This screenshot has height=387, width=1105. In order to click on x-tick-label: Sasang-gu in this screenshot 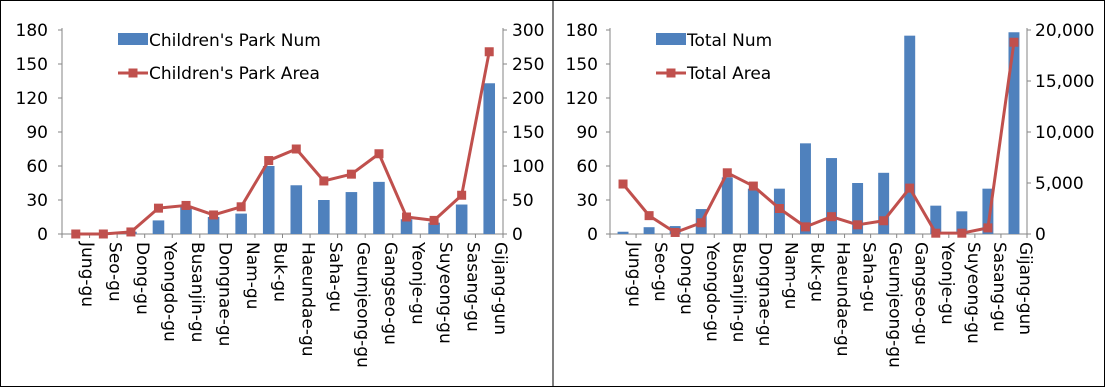, I will do `click(473, 287)`.